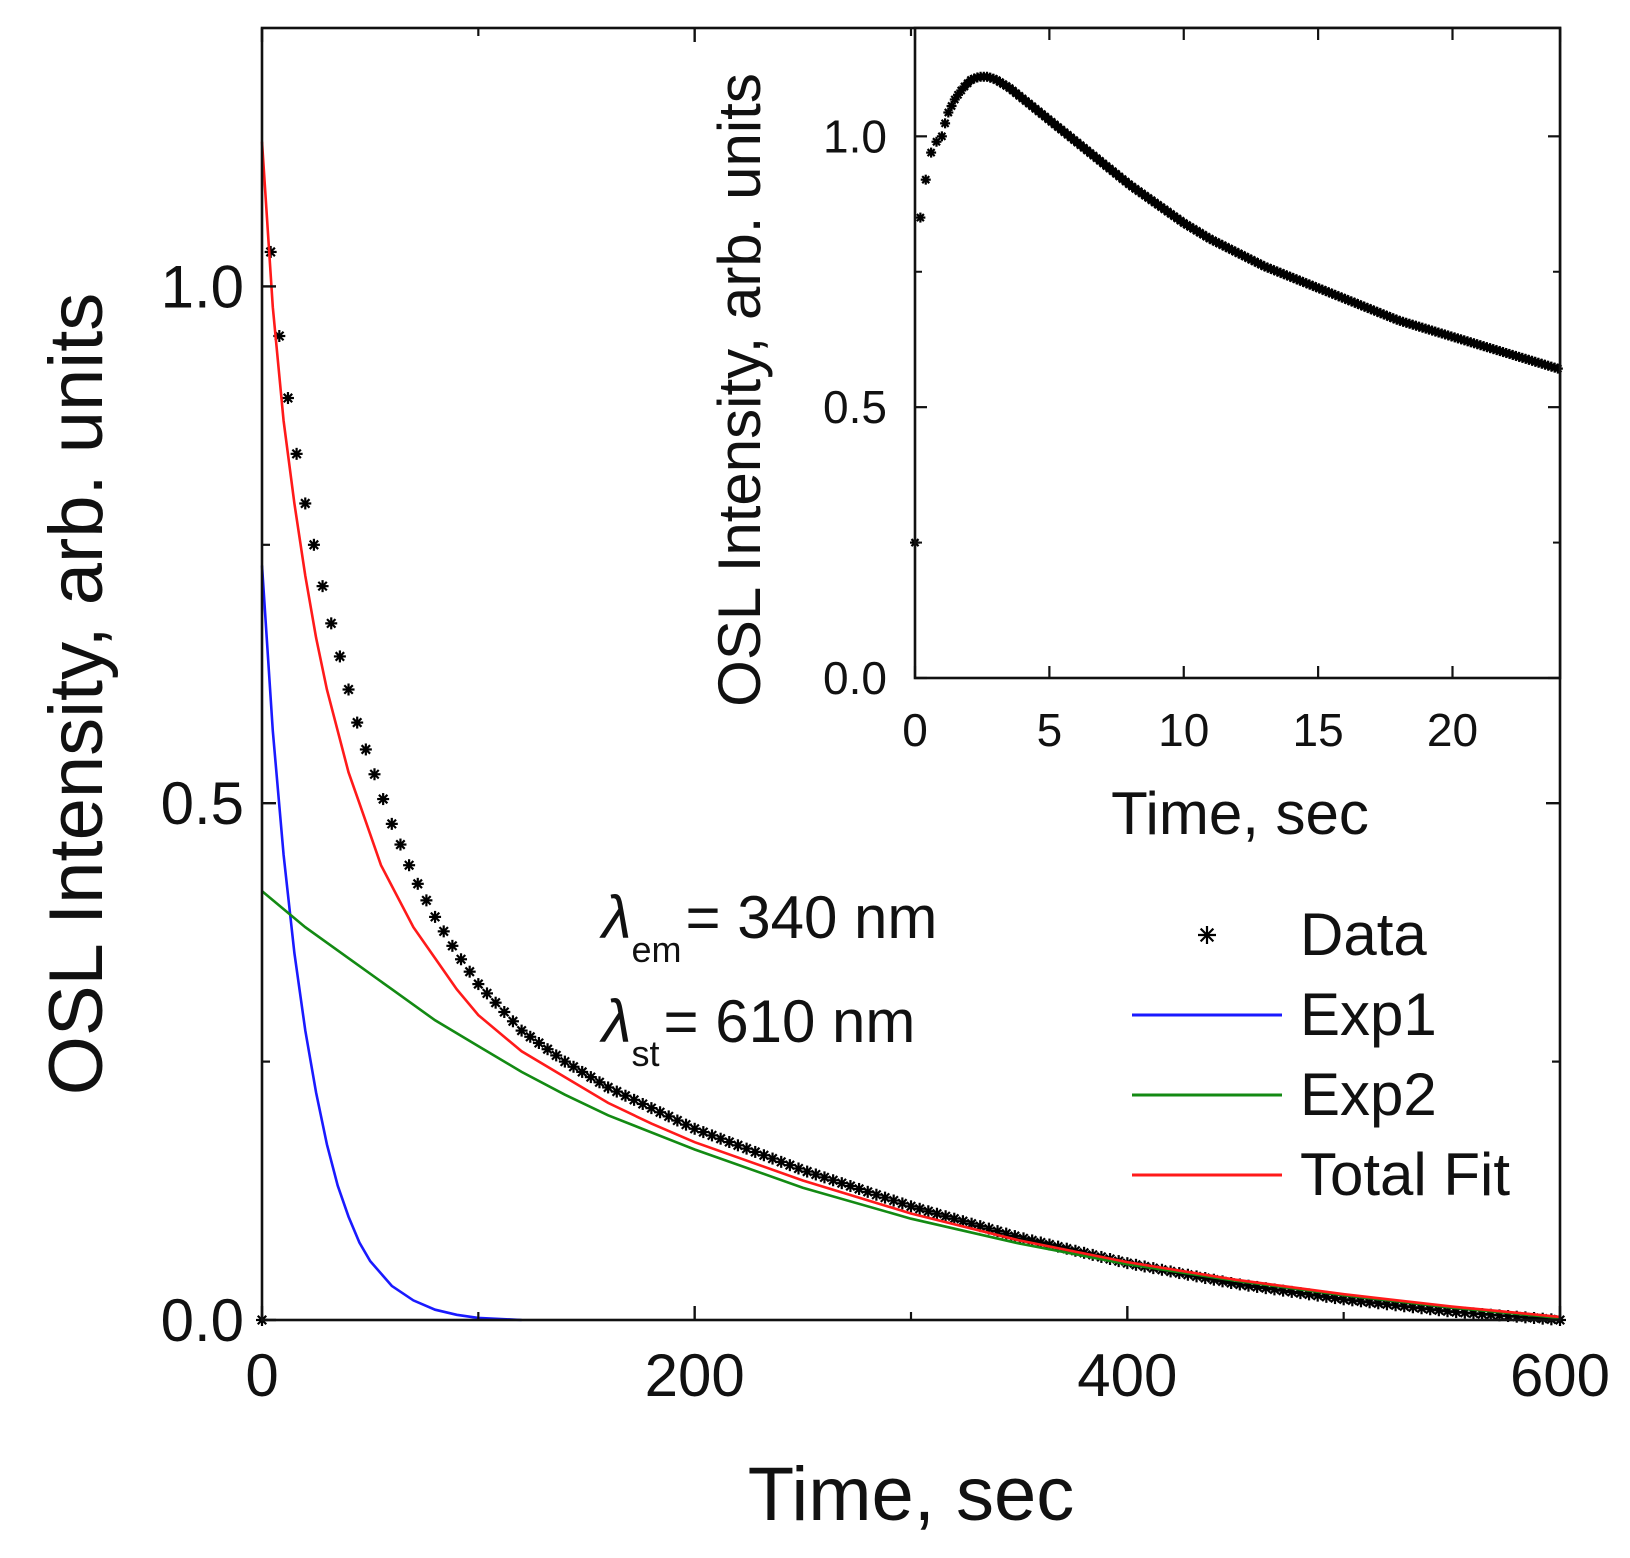 This screenshot has height=1558, width=1630. I want to click on main-y-axis-label: OSL Intensity, arb. units, so click(76, 694).